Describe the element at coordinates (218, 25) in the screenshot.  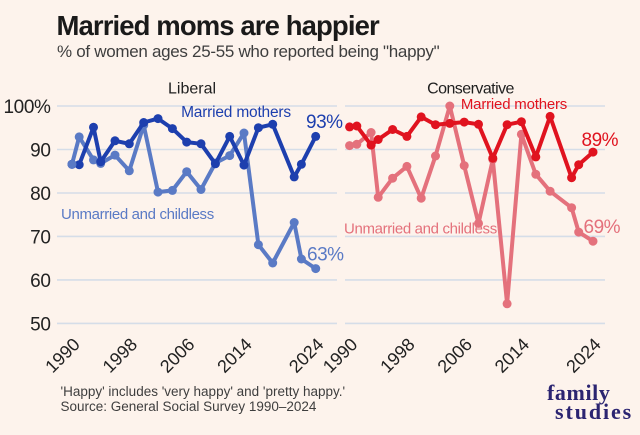
I see `svg-text: Married moms are happier` at that location.